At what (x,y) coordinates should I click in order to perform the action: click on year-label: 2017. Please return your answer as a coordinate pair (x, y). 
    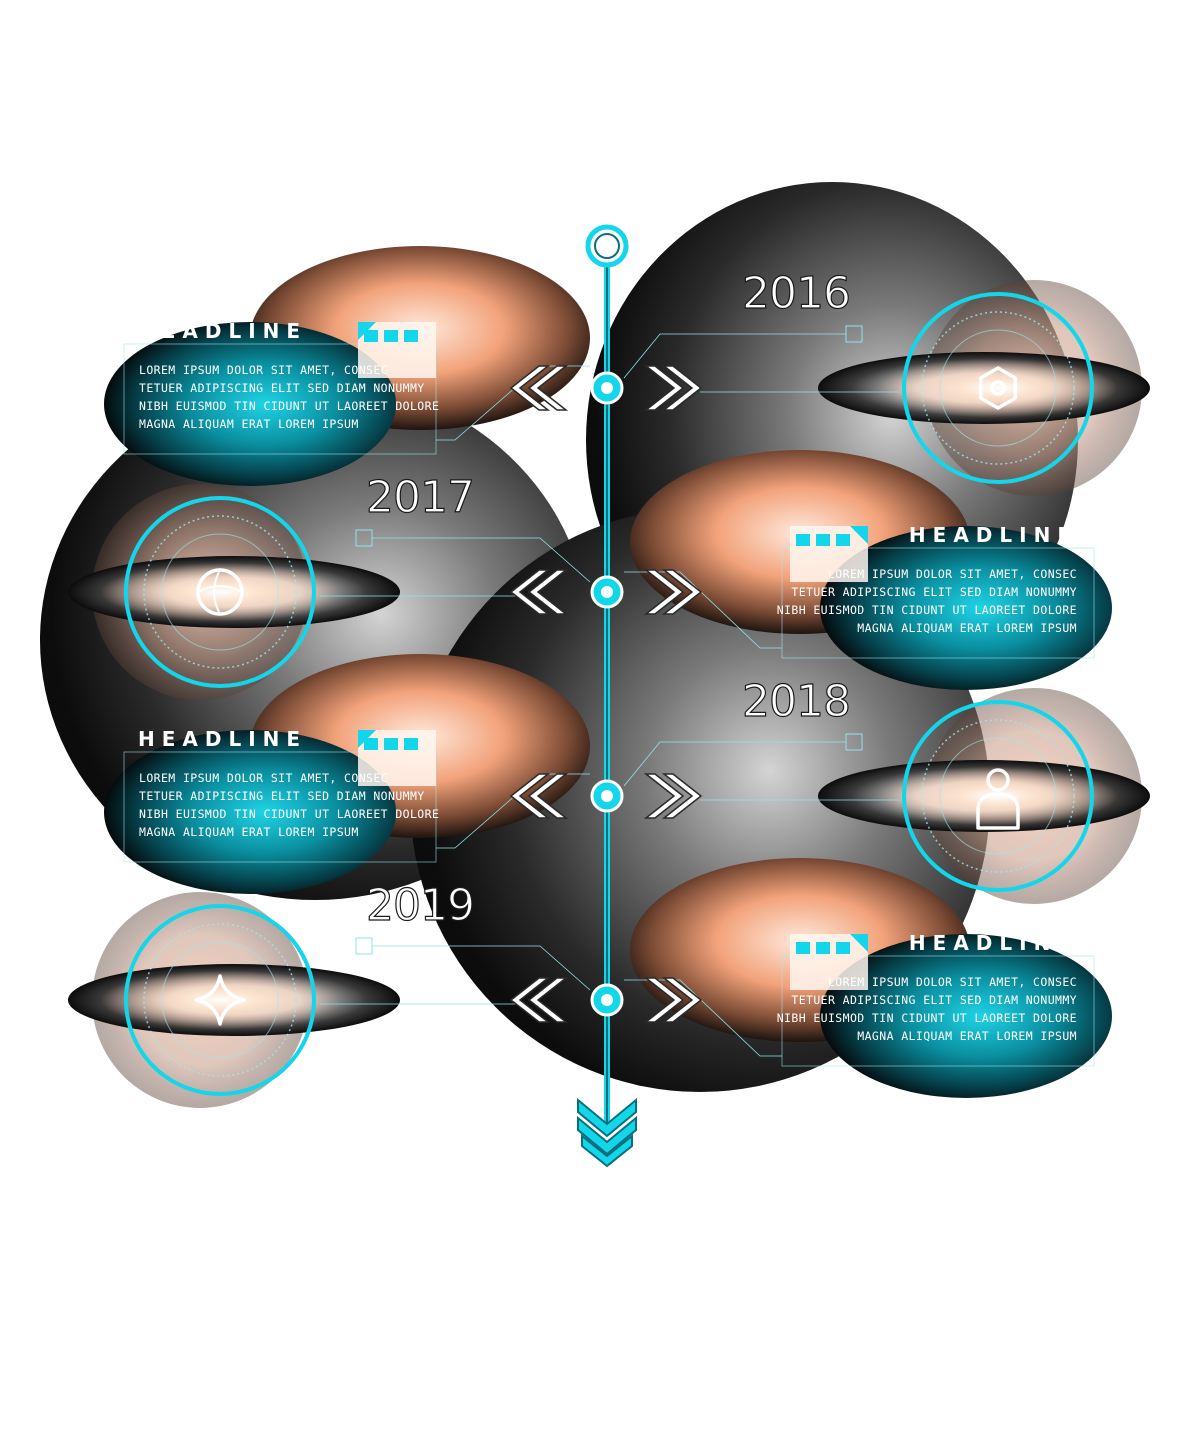
    Looking at the image, I should click on (420, 497).